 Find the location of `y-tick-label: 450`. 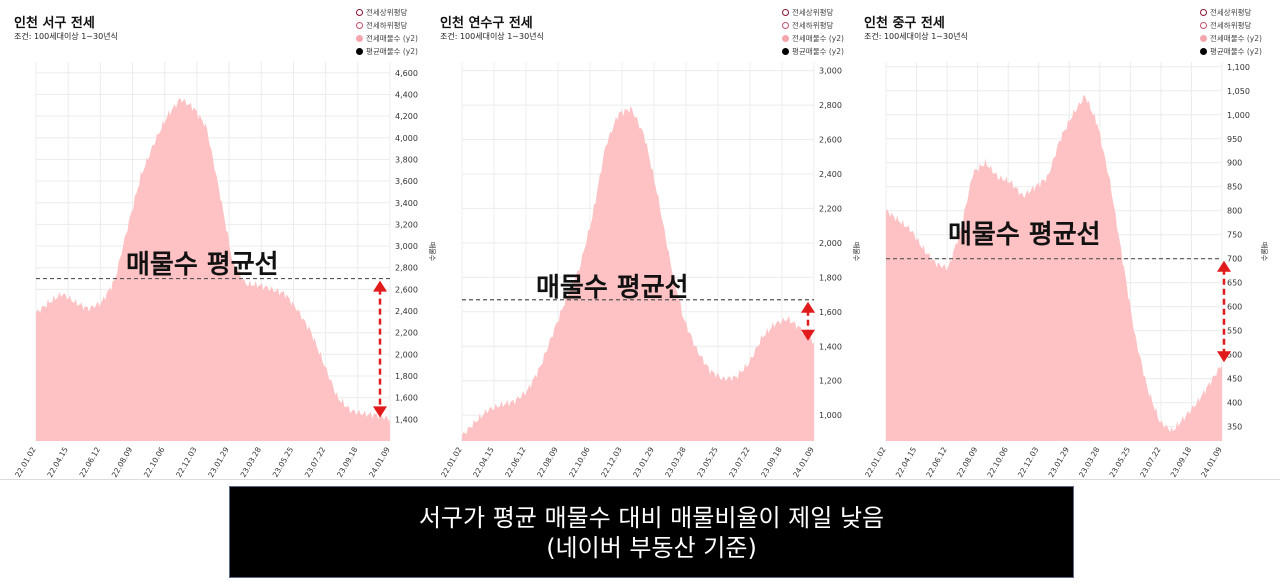

y-tick-label: 450 is located at coordinates (1234, 379).